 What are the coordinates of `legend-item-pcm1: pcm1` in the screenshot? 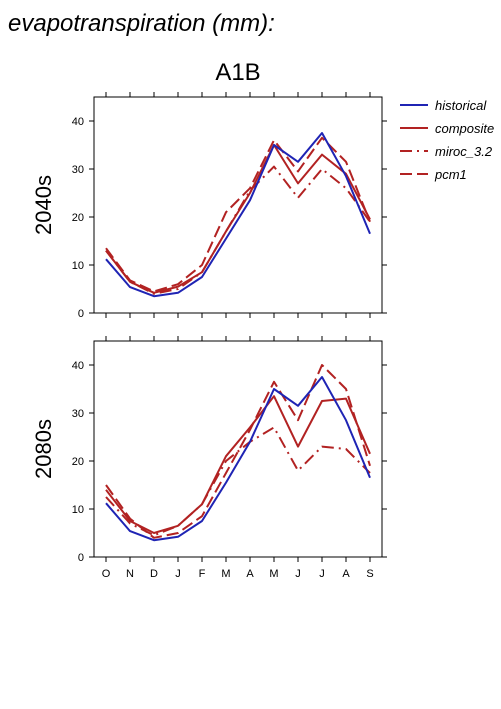 It's located at (433, 174).